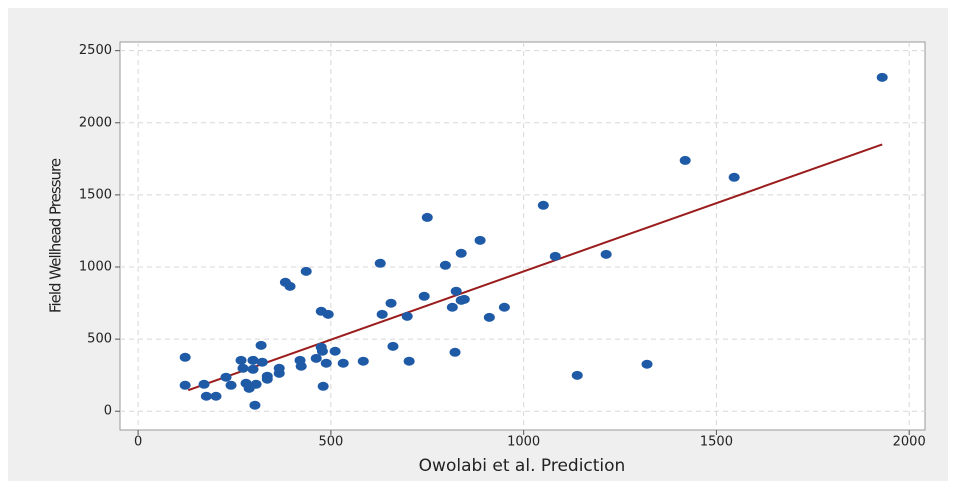 Image resolution: width=956 pixels, height=493 pixels. Describe the element at coordinates (523, 442) in the screenshot. I see `x-tick-label: 1000` at that location.